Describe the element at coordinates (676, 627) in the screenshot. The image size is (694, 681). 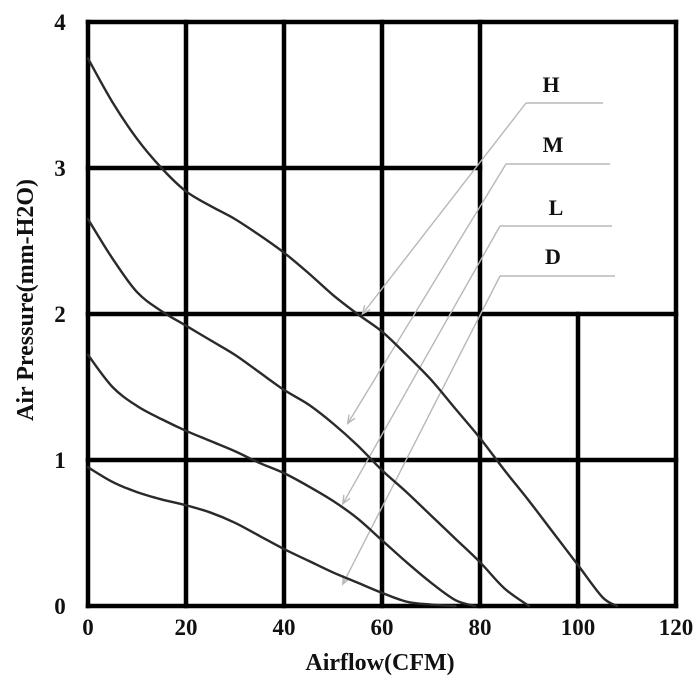
I see `x-tick-label: 120` at that location.